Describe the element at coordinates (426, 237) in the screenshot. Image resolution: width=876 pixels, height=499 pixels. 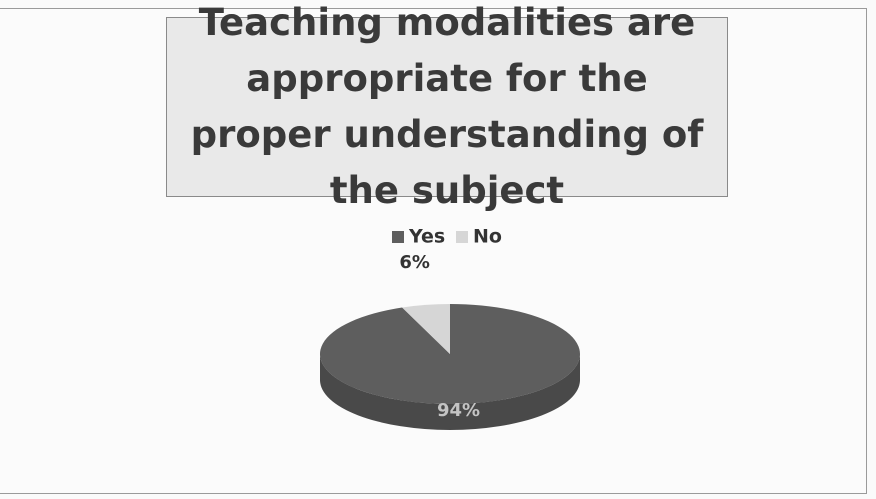
I see `legend-label: Yes` at that location.